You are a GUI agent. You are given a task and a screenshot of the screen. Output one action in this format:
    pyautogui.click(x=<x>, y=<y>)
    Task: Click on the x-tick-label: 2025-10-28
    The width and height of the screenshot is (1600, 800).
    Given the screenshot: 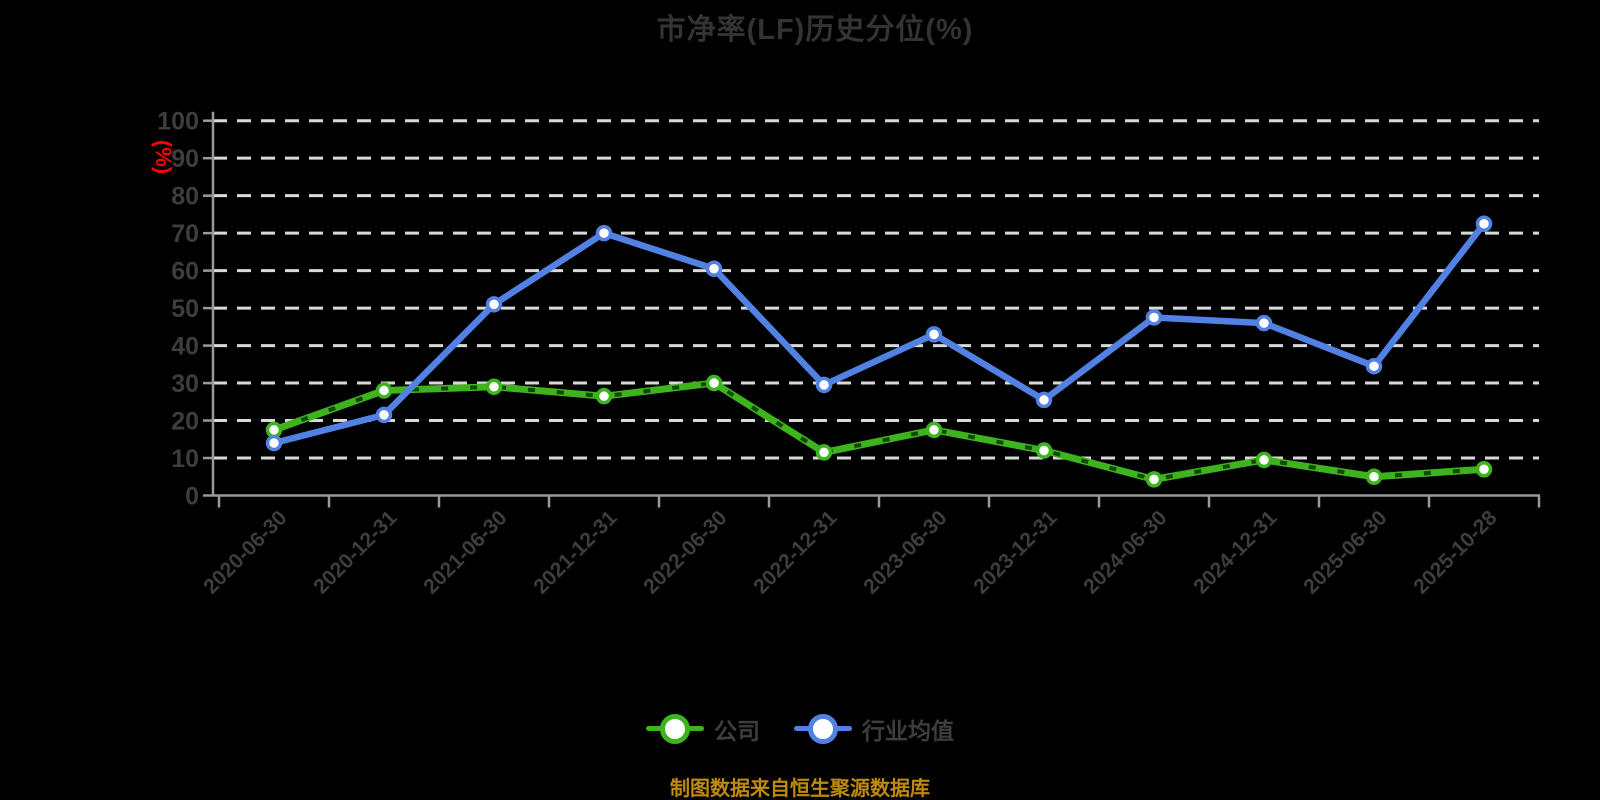 What is the action you would take?
    pyautogui.click(x=1455, y=552)
    